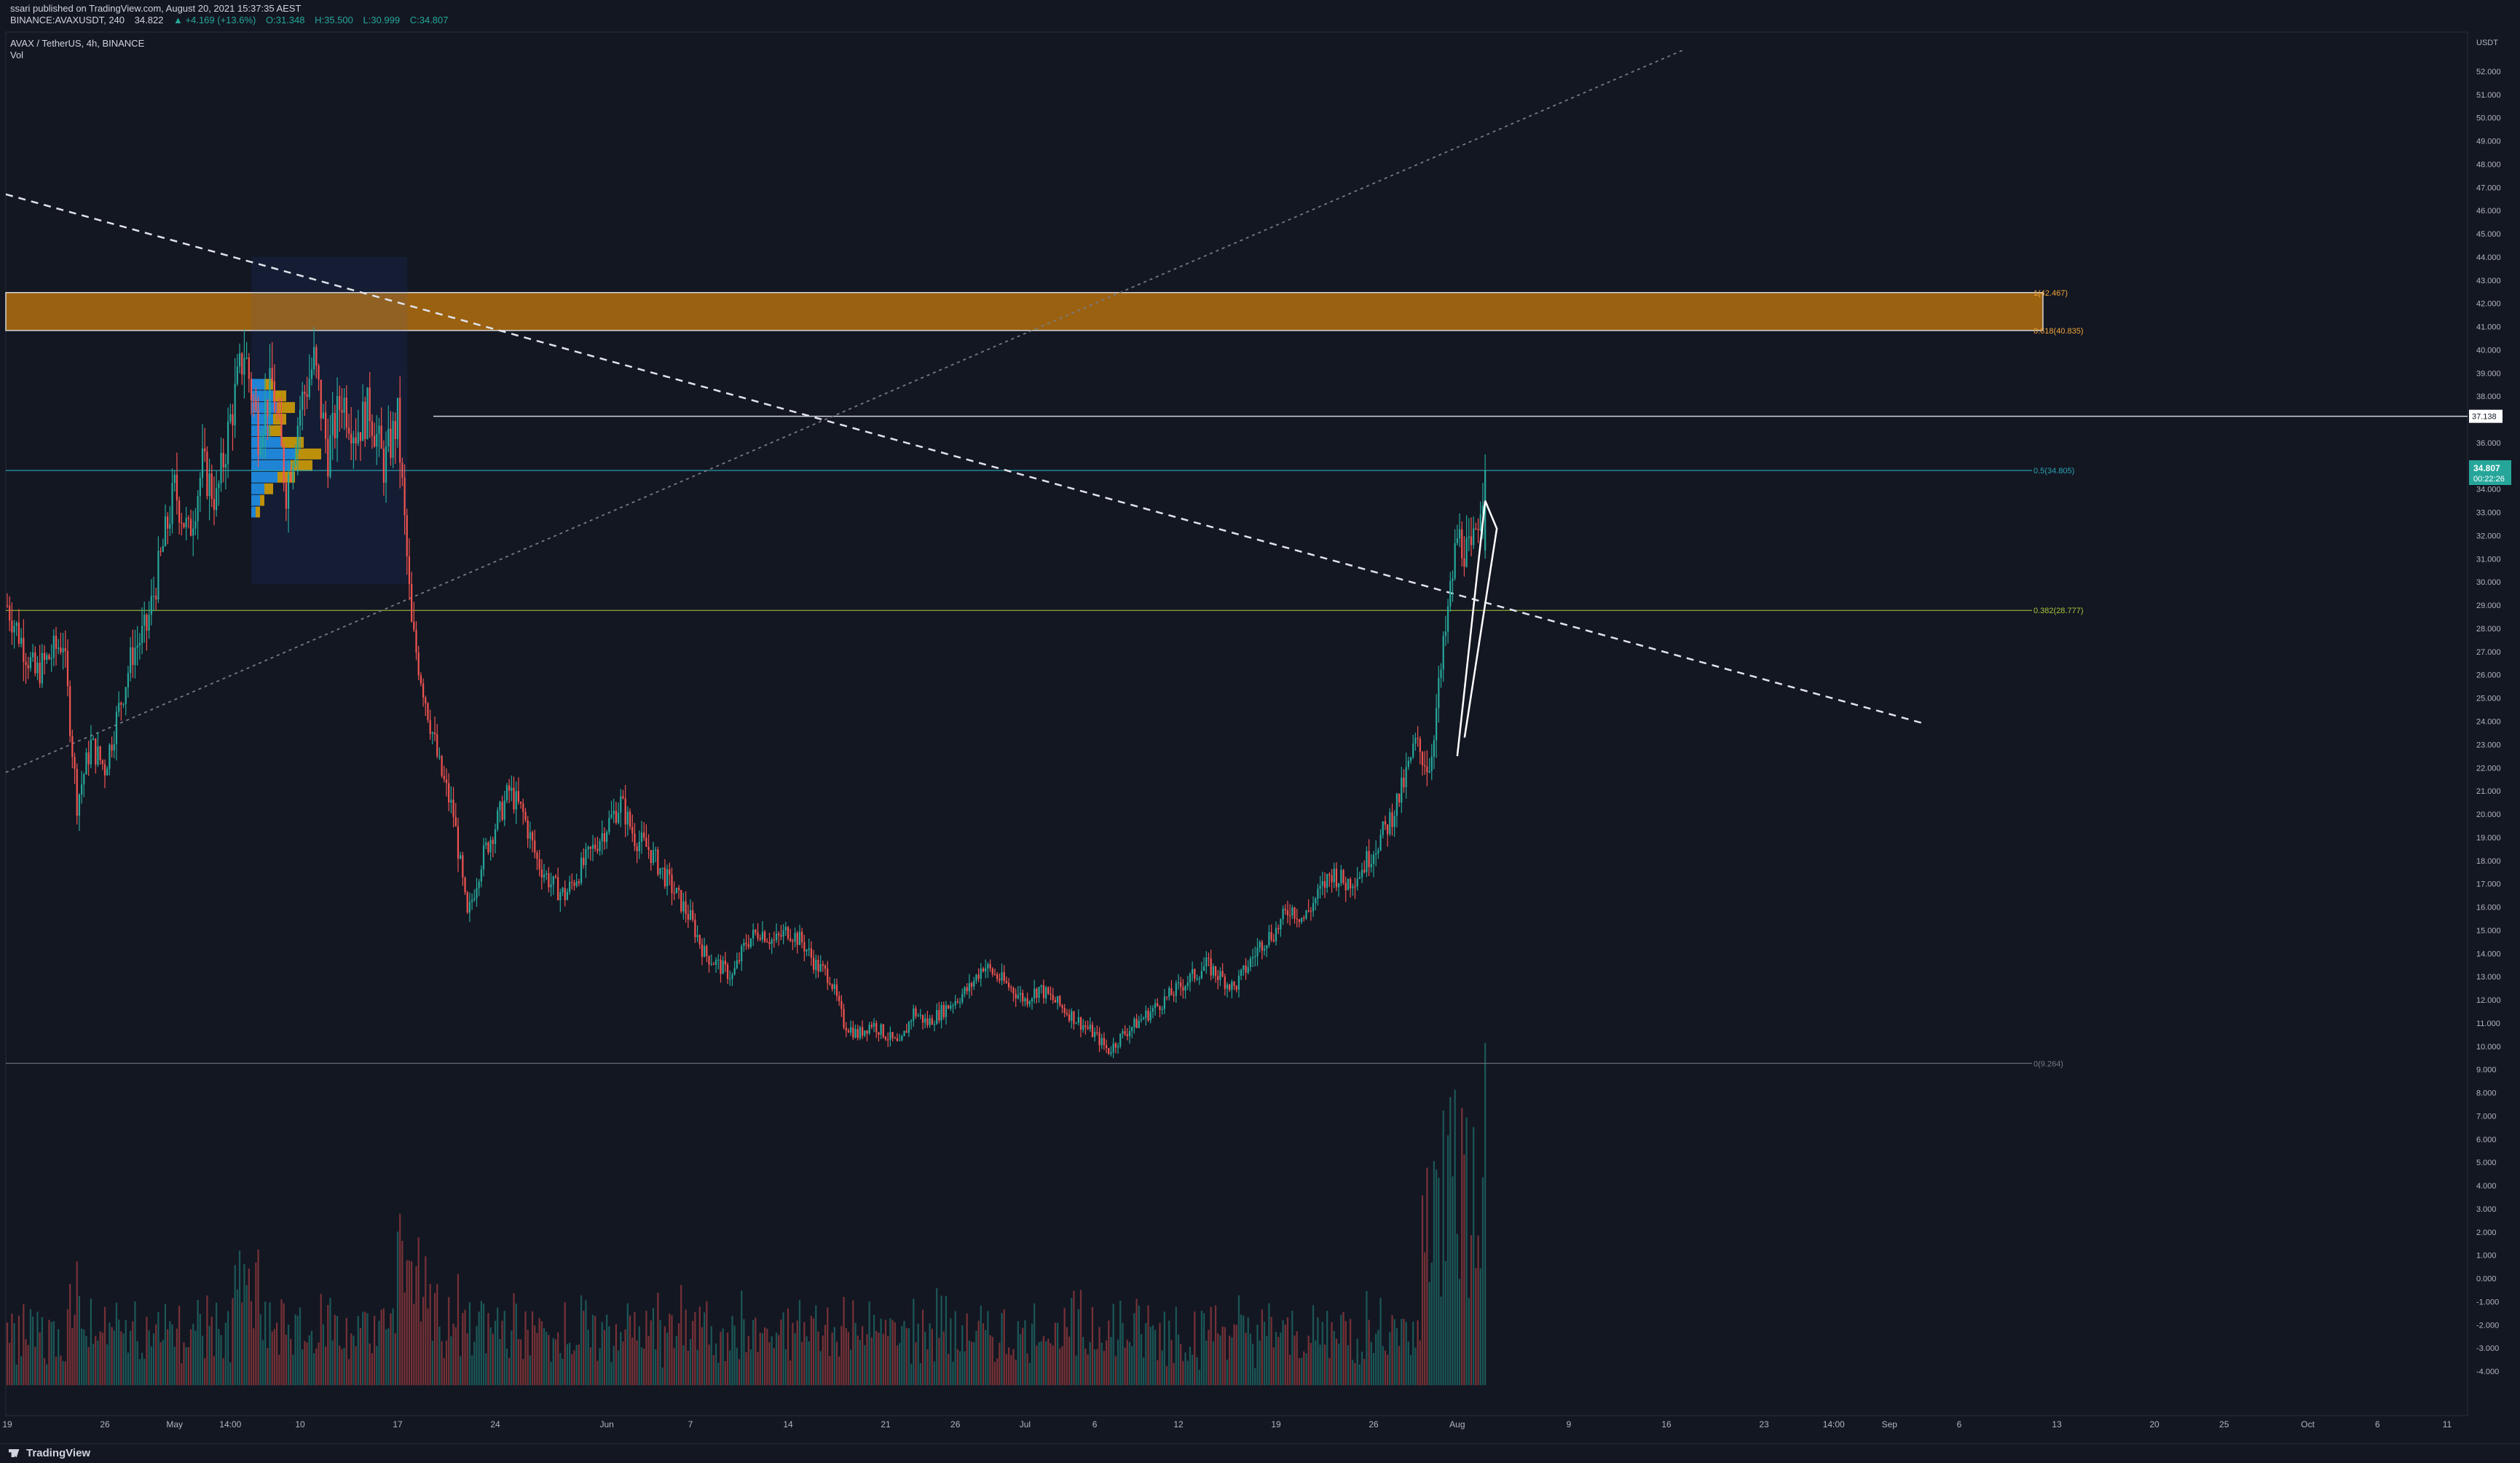  What do you see at coordinates (275, 430) in the screenshot?
I see `profile-bin-down` at bounding box center [275, 430].